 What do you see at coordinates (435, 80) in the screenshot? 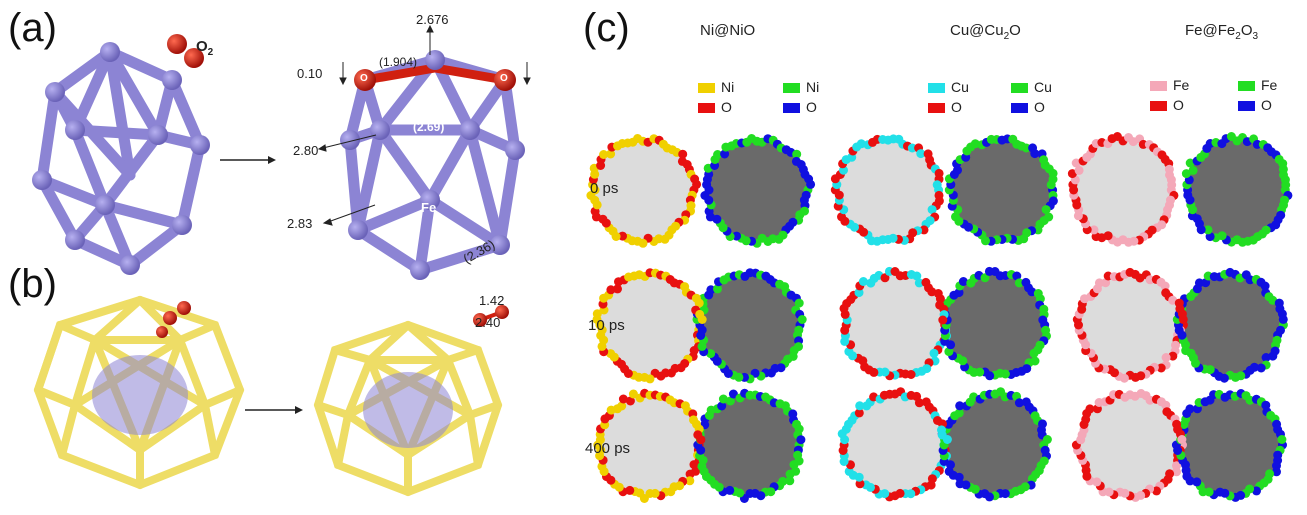
I see `adsorbed-oxygen-atoms` at bounding box center [435, 80].